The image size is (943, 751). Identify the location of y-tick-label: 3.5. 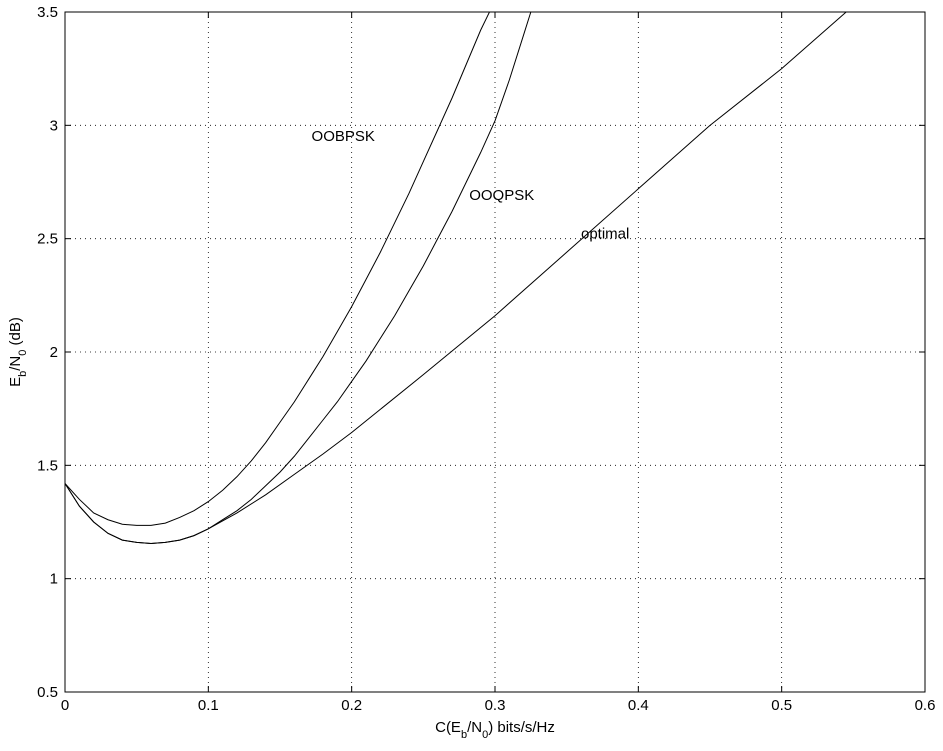
(47, 12).